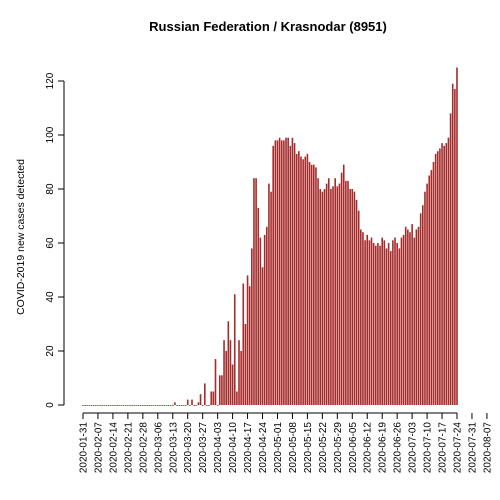 The height and width of the screenshot is (500, 500). I want to click on x-tick-label: 2020-07-24, so click(458, 448).